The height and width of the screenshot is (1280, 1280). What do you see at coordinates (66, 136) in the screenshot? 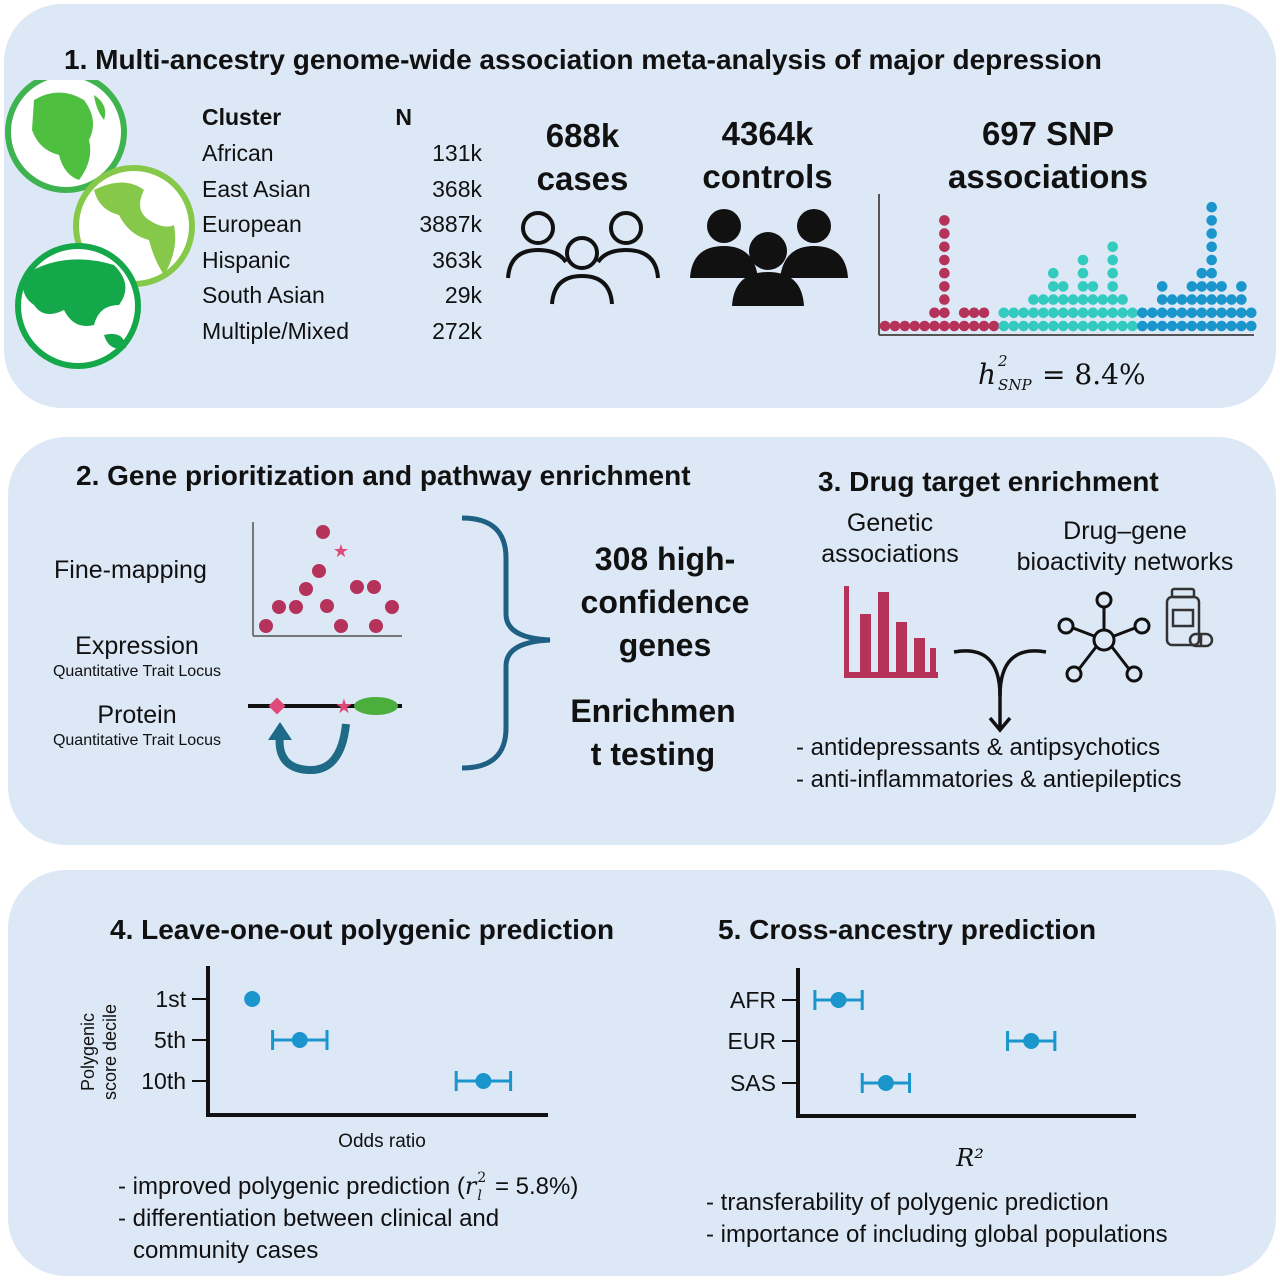
I see `globe-africa-icon` at bounding box center [66, 136].